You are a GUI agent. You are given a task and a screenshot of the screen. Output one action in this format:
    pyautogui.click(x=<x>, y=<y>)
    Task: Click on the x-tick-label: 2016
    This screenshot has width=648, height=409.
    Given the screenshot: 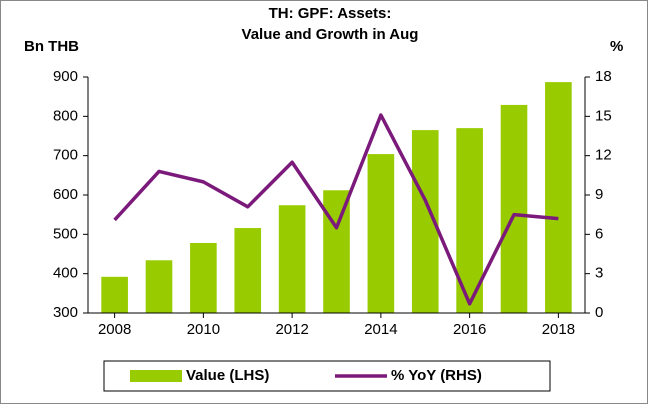 What is the action you would take?
    pyautogui.click(x=469, y=329)
    